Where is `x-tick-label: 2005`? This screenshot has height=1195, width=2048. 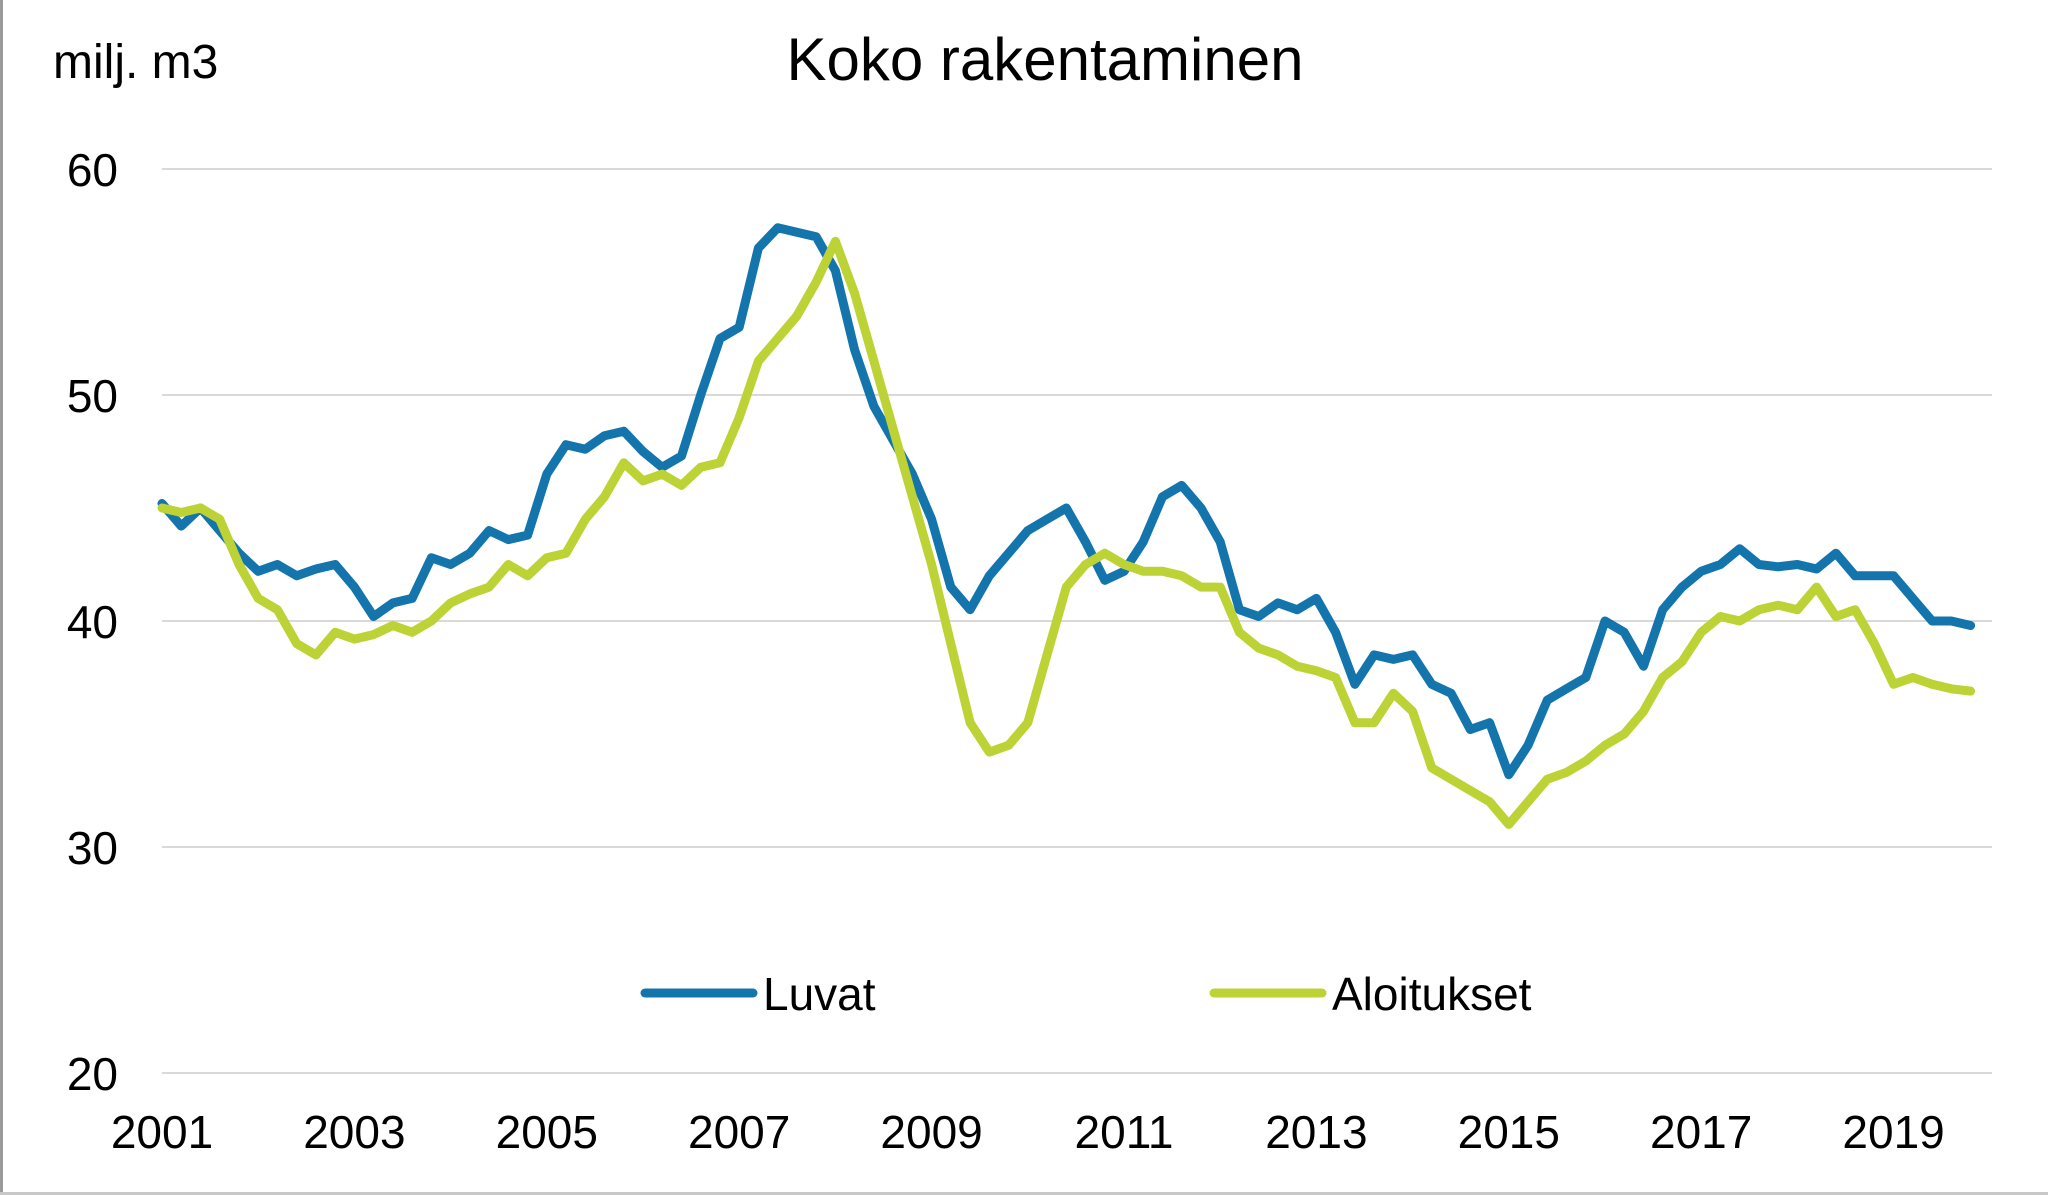 x-tick-label: 2005 is located at coordinates (547, 1132).